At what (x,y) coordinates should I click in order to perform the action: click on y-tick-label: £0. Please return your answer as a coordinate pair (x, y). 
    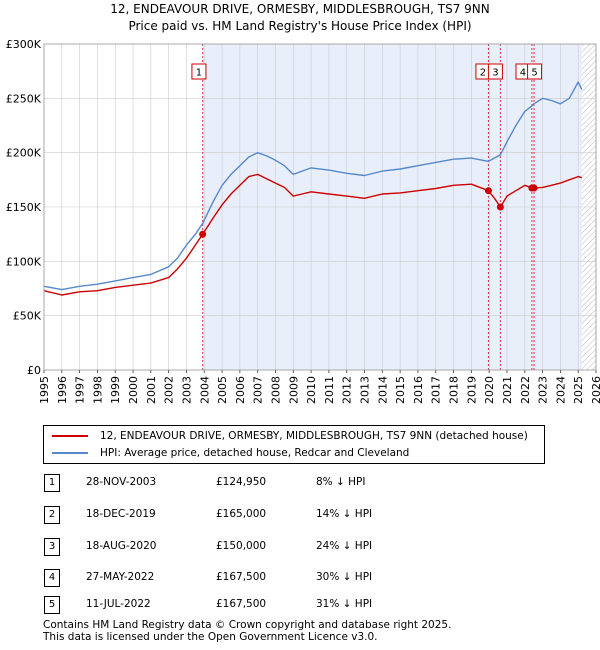
    Looking at the image, I should click on (34, 370).